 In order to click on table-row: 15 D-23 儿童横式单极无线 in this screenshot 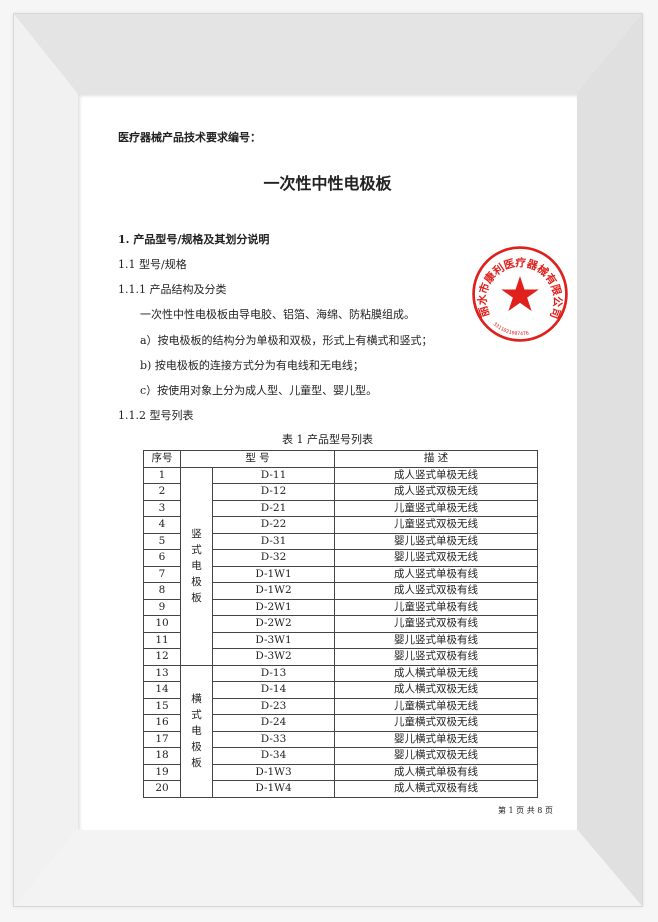, I will do `click(340, 706)`.